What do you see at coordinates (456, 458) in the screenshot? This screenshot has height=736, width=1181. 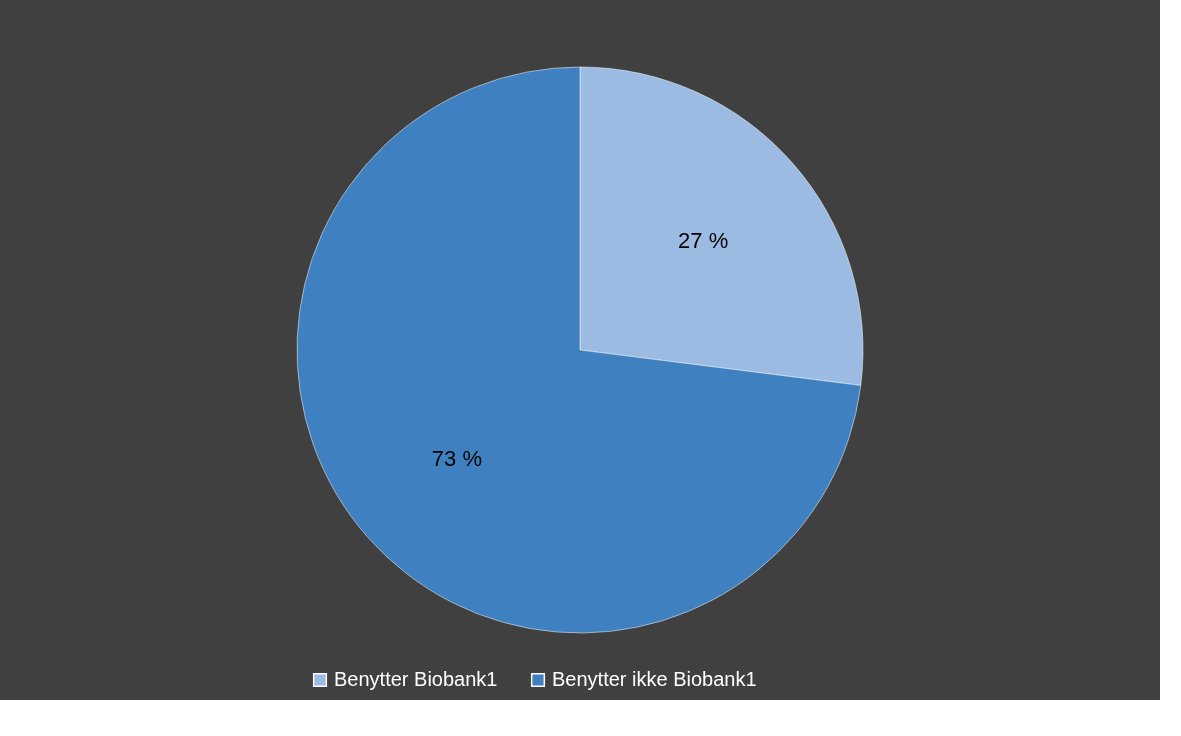 I see `data-label: 73 %` at bounding box center [456, 458].